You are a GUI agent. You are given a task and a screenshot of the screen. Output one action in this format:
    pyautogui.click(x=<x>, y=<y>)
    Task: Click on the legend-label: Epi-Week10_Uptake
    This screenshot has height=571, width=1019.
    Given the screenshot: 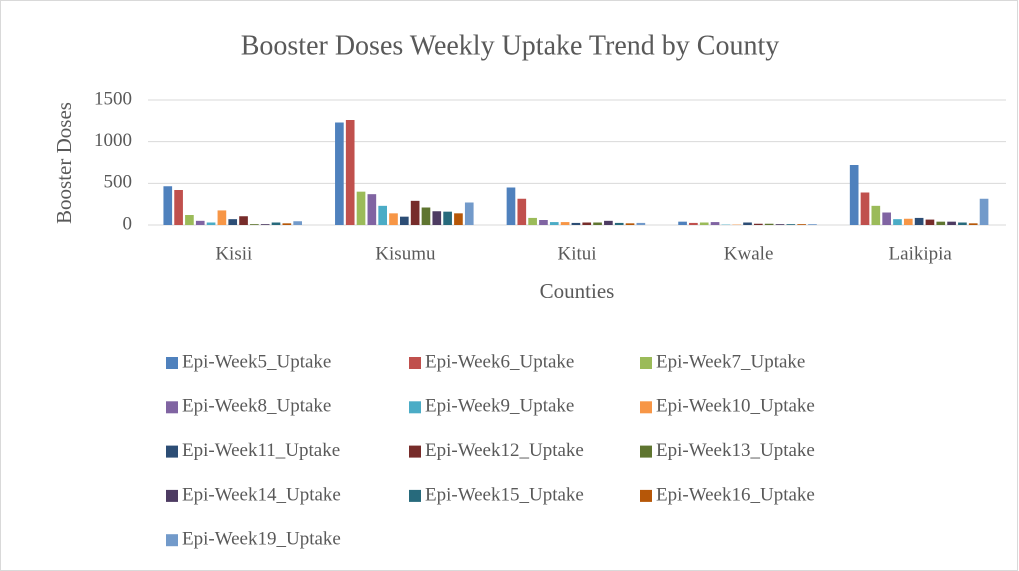 What is the action you would take?
    pyautogui.click(x=735, y=406)
    